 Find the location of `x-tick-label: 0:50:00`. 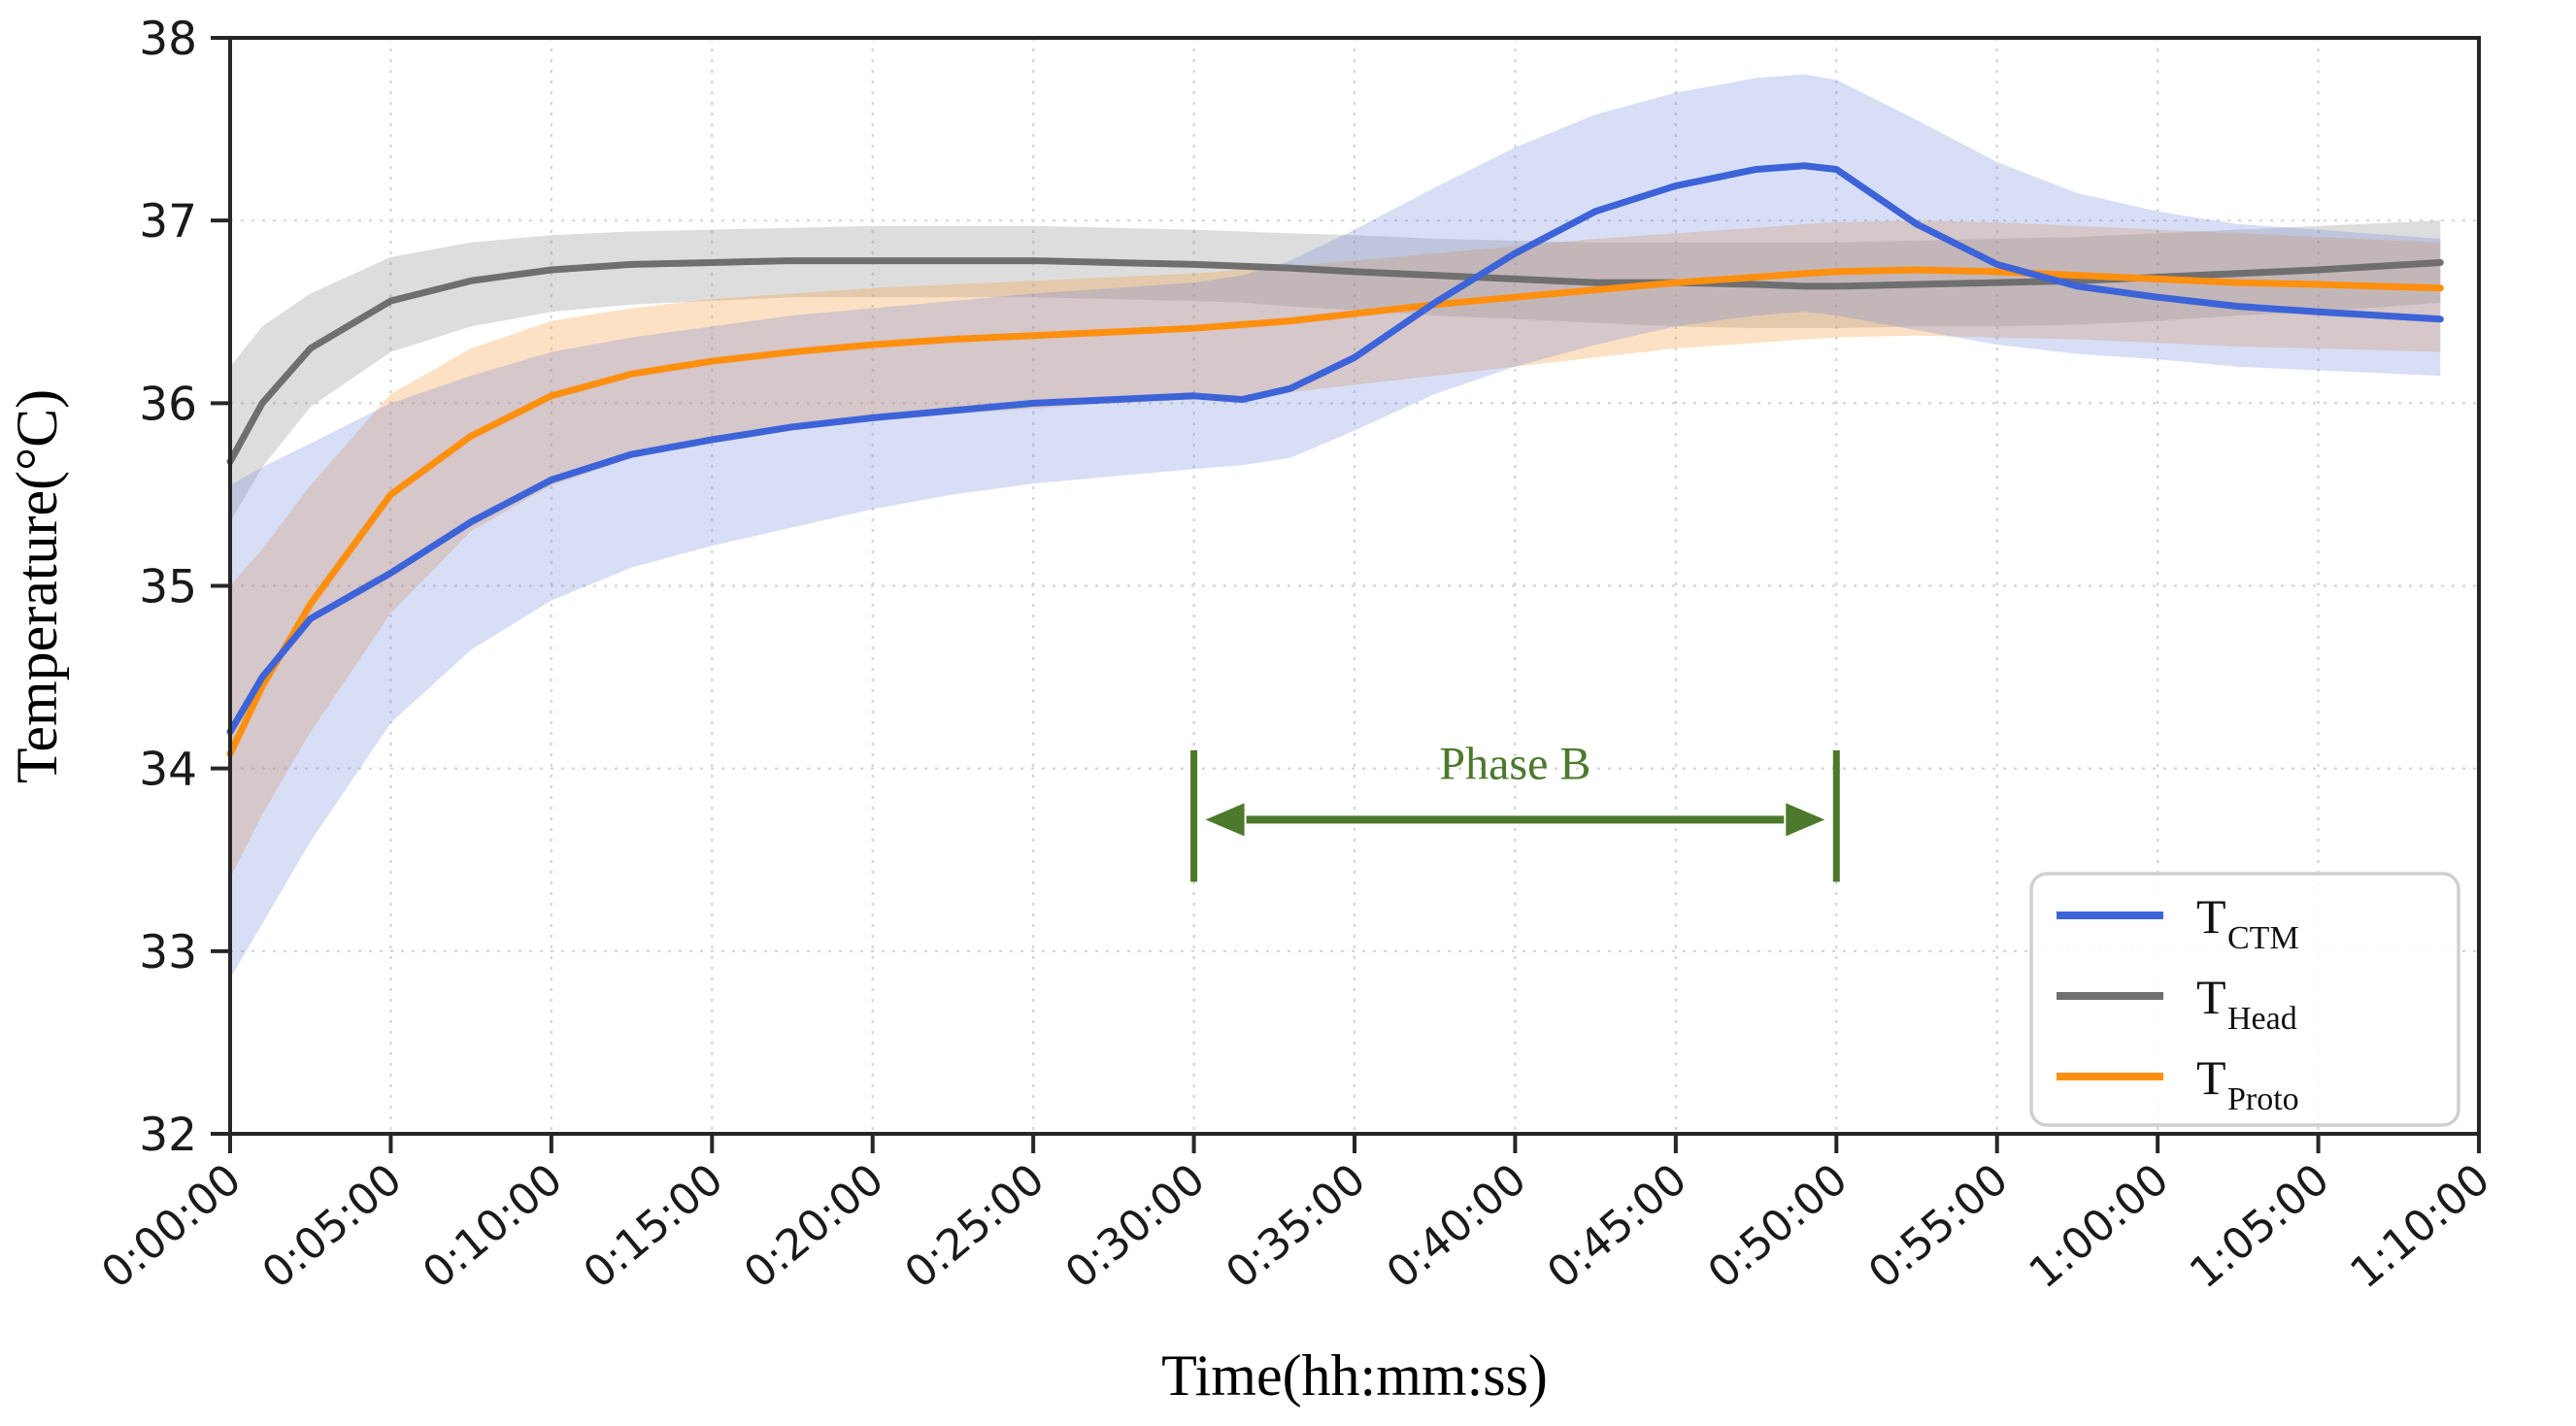

x-tick-label: 0:50:00 is located at coordinates (1778, 1226).